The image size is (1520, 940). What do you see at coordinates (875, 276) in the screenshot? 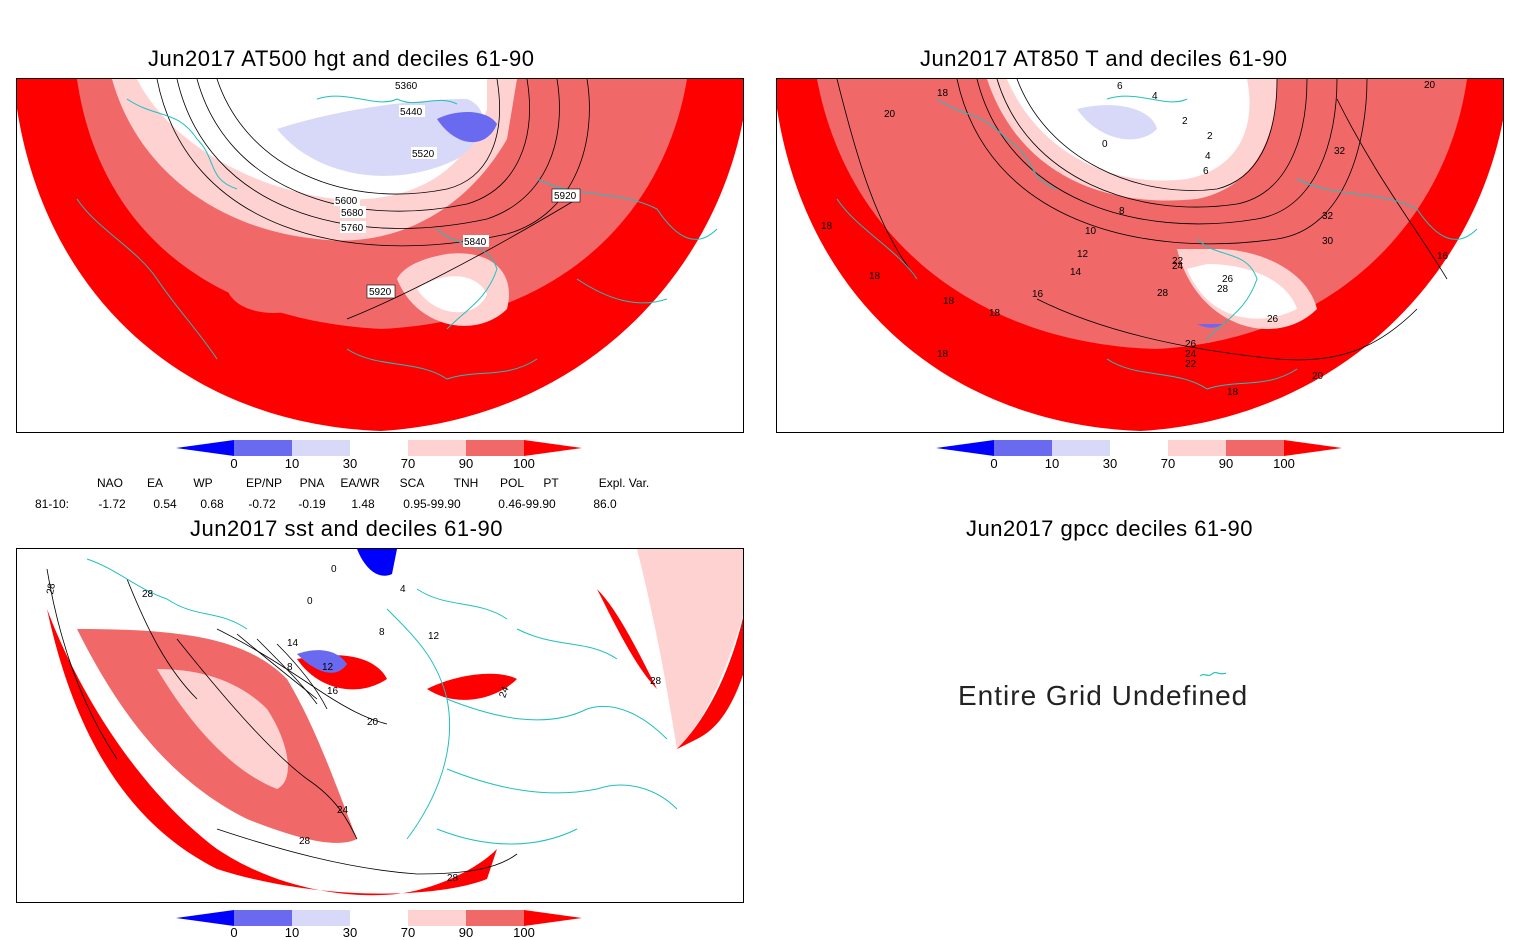
I see `t850-label-18d: 18` at bounding box center [875, 276].